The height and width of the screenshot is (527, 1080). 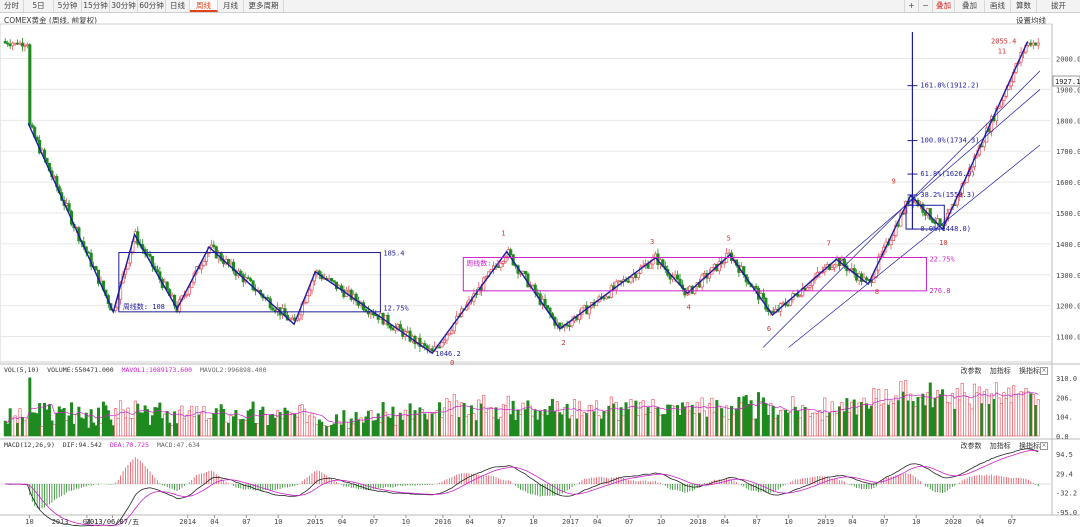 I want to click on macd-switch-indicator-button: 换指标, so click(x=1029, y=446).